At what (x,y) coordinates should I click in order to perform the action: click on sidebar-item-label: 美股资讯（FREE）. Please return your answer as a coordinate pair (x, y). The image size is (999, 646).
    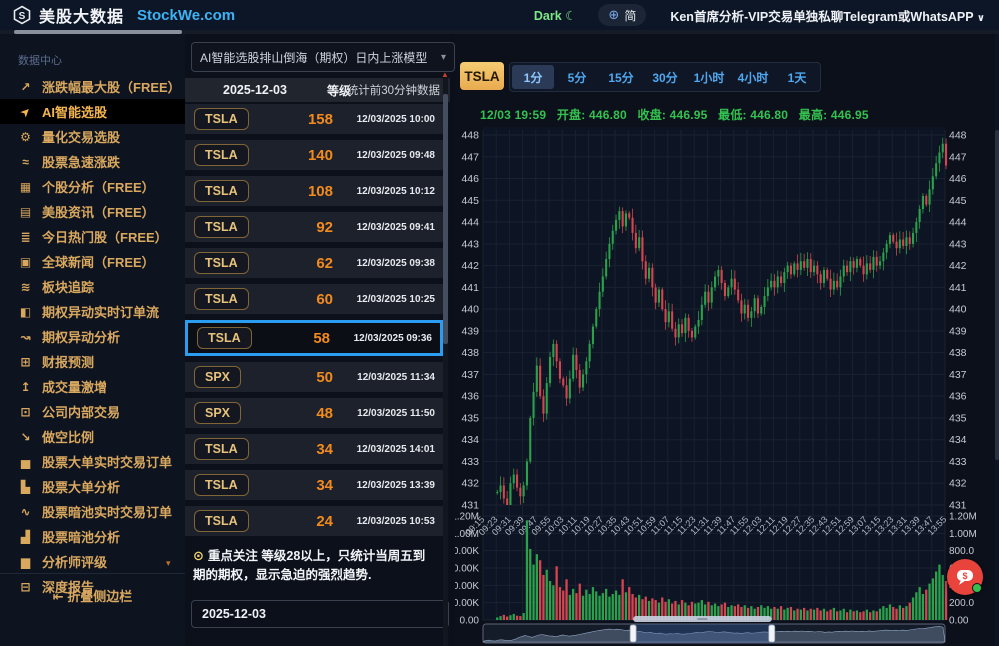
    Looking at the image, I should click on (98, 212).